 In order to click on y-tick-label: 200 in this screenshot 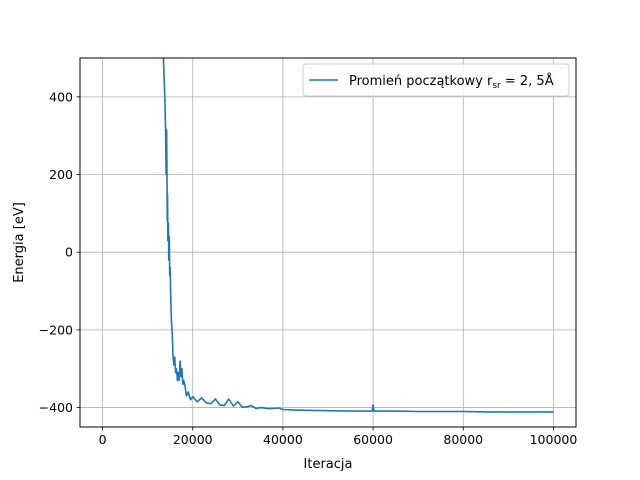, I will do `click(61, 174)`.